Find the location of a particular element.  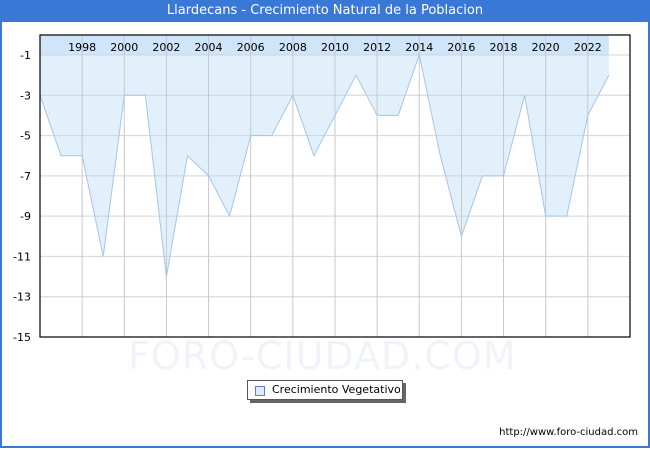

y-tick-label: -1 is located at coordinates (25, 55).